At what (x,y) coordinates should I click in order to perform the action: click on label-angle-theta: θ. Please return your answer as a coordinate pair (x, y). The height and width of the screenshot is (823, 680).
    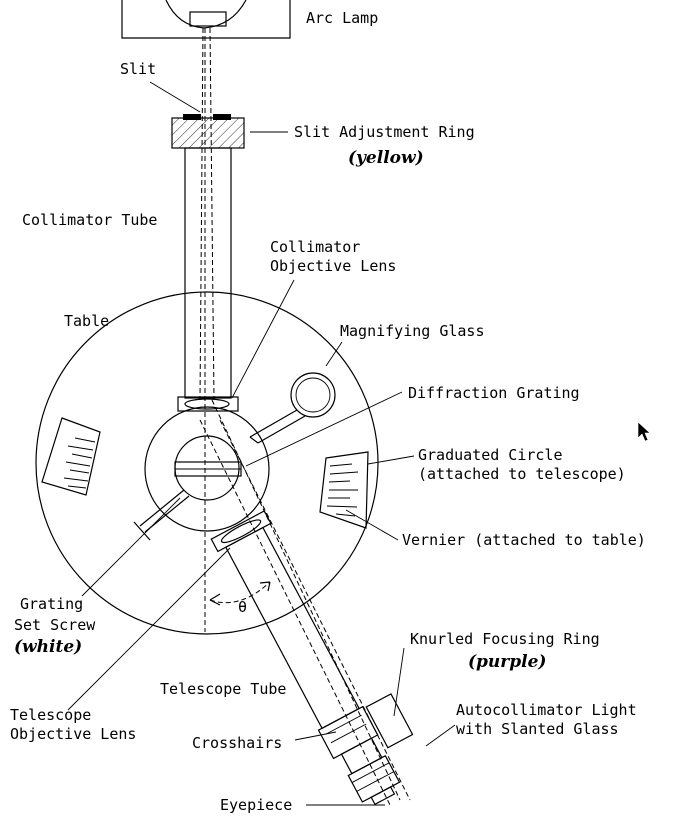
    Looking at the image, I should click on (242, 607).